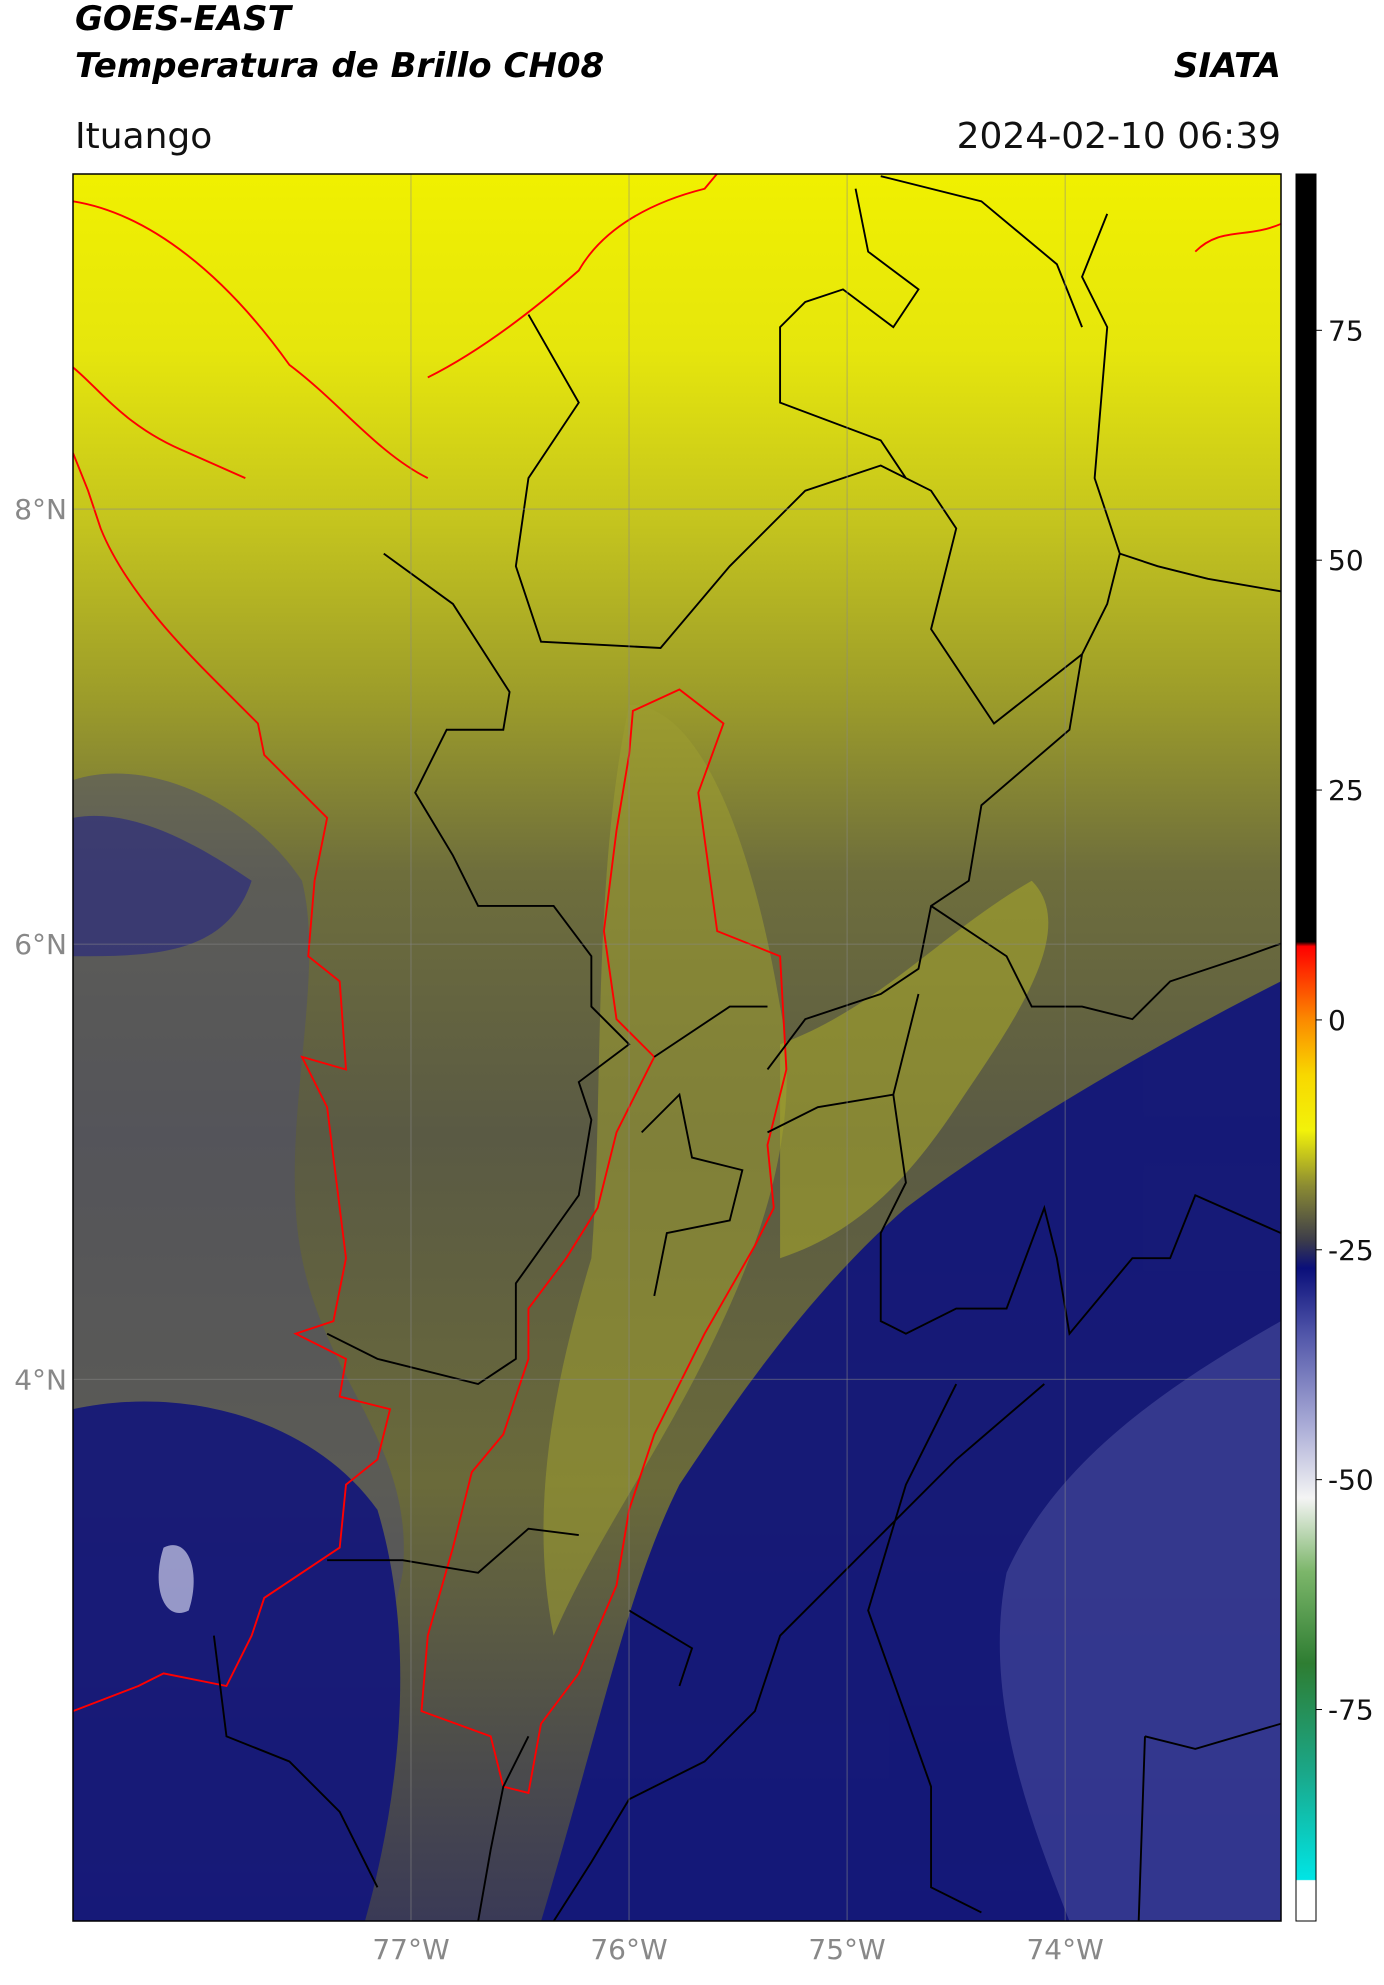  What do you see at coordinates (40, 944) in the screenshot?
I see `y-tick-label: 6°N` at bounding box center [40, 944].